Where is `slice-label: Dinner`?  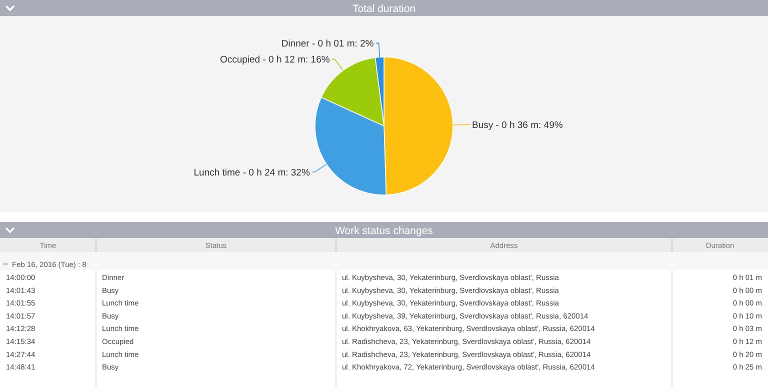 slice-label: Dinner is located at coordinates (295, 44).